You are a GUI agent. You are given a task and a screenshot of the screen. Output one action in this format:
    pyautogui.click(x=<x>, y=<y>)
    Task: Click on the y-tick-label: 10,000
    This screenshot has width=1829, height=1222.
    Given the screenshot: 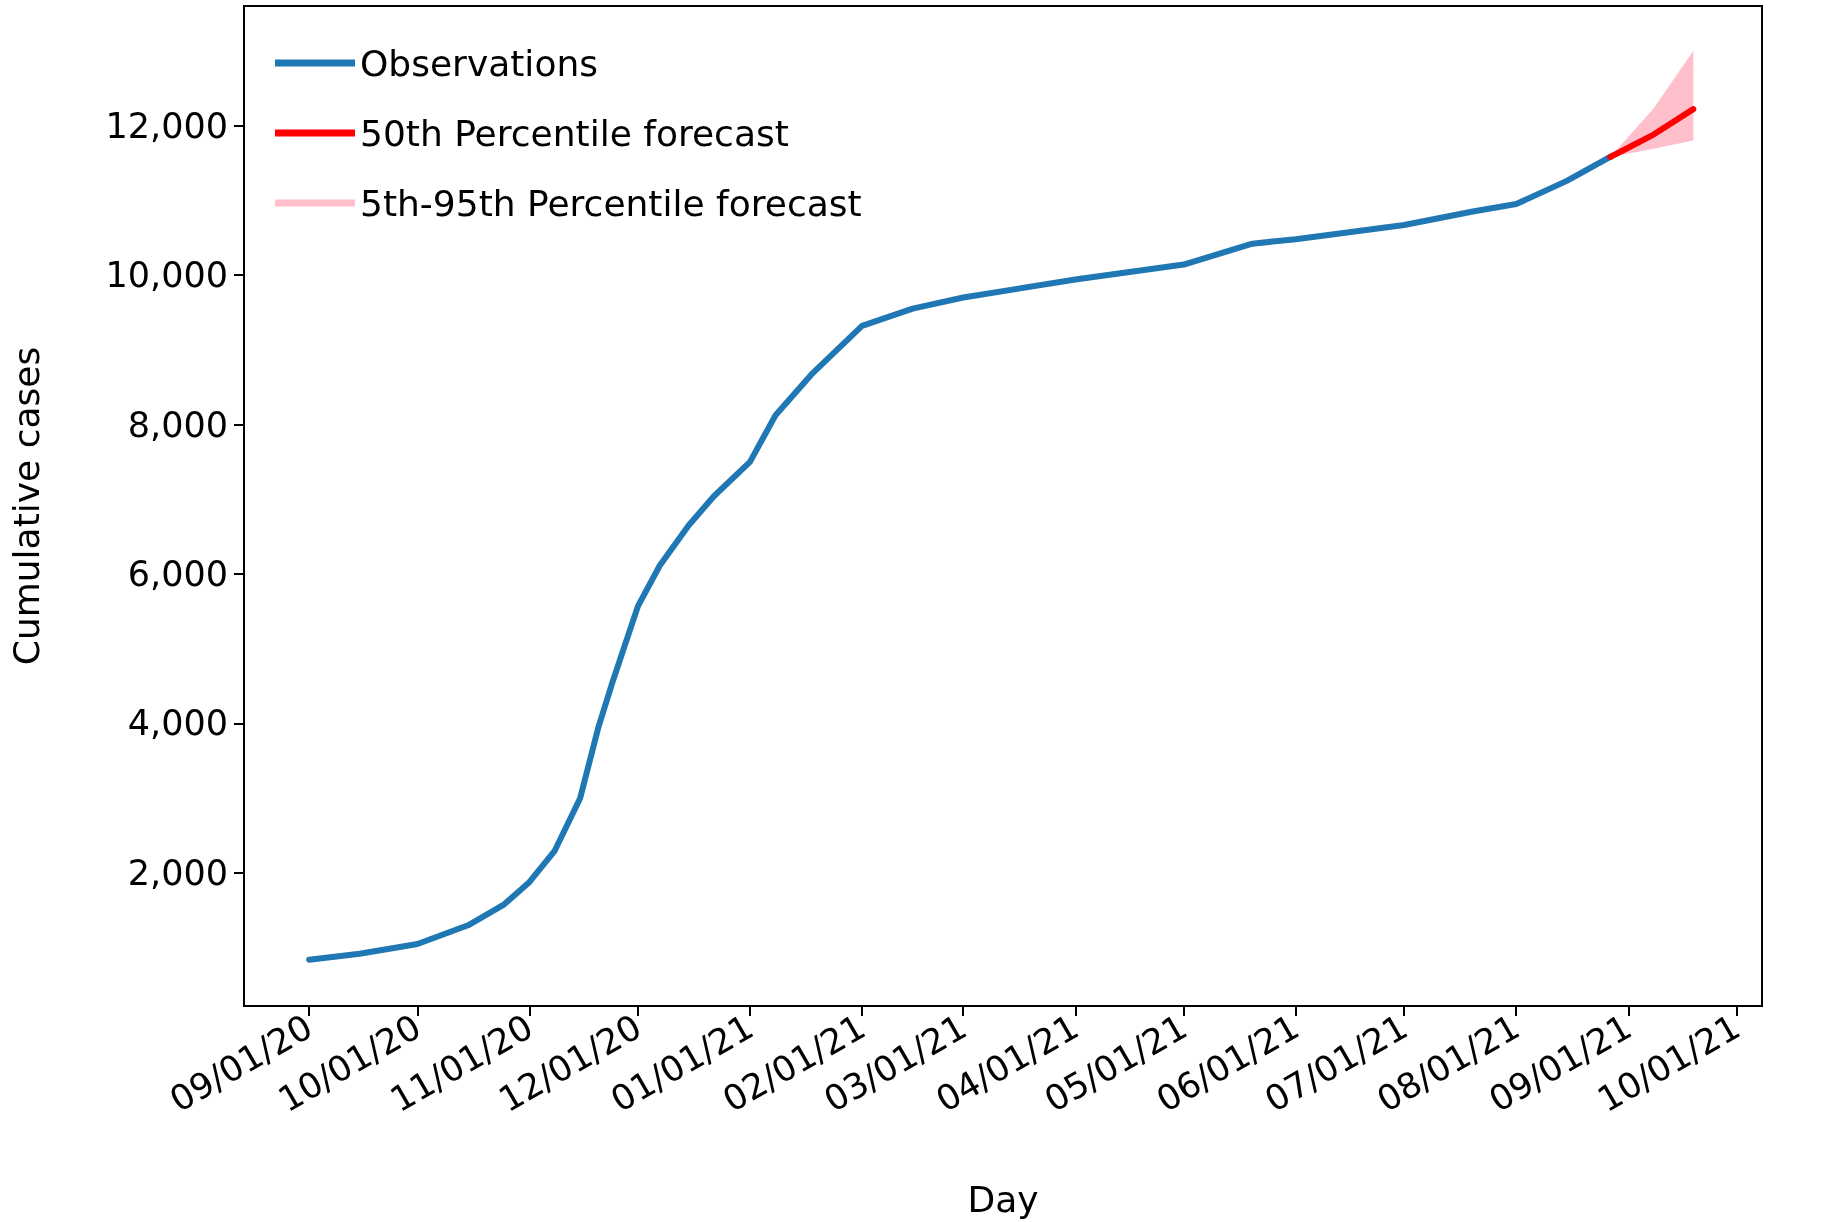 What is the action you would take?
    pyautogui.click(x=166, y=275)
    